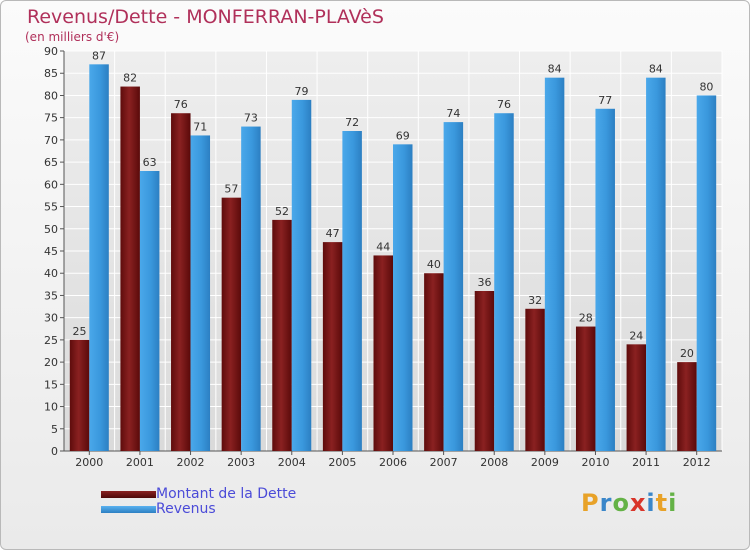  Describe the element at coordinates (662, 503) in the screenshot. I see `logo-letter: t` at that location.